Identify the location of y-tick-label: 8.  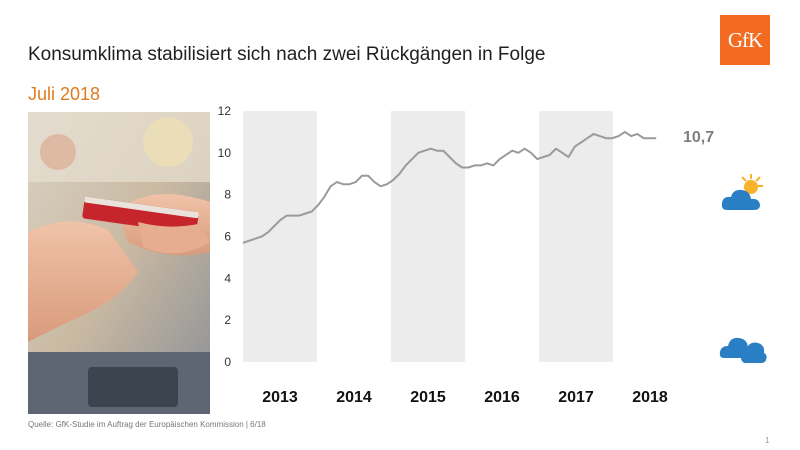
(227, 195).